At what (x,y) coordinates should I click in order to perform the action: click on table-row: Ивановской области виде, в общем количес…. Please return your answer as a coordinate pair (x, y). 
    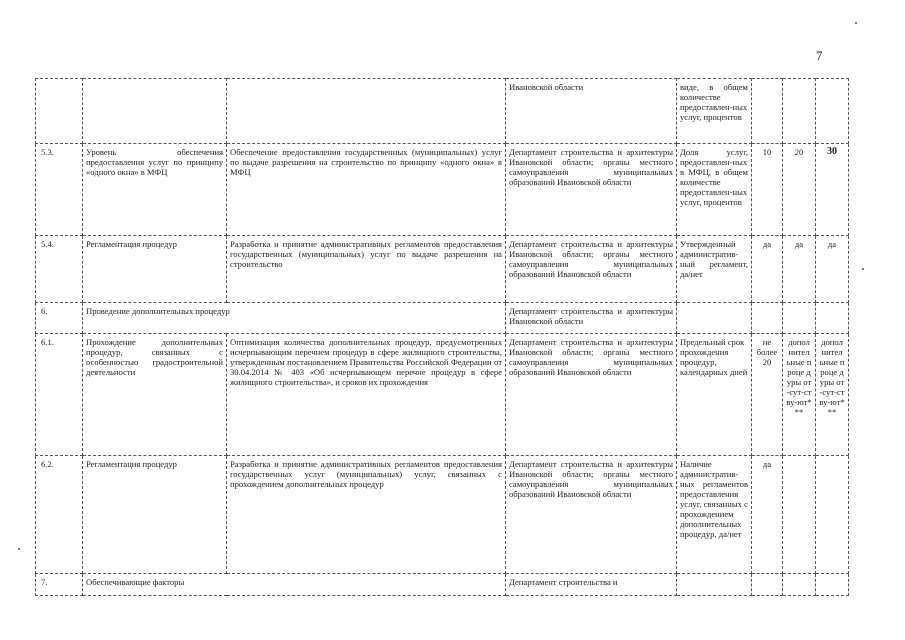
    Looking at the image, I should click on (442, 111).